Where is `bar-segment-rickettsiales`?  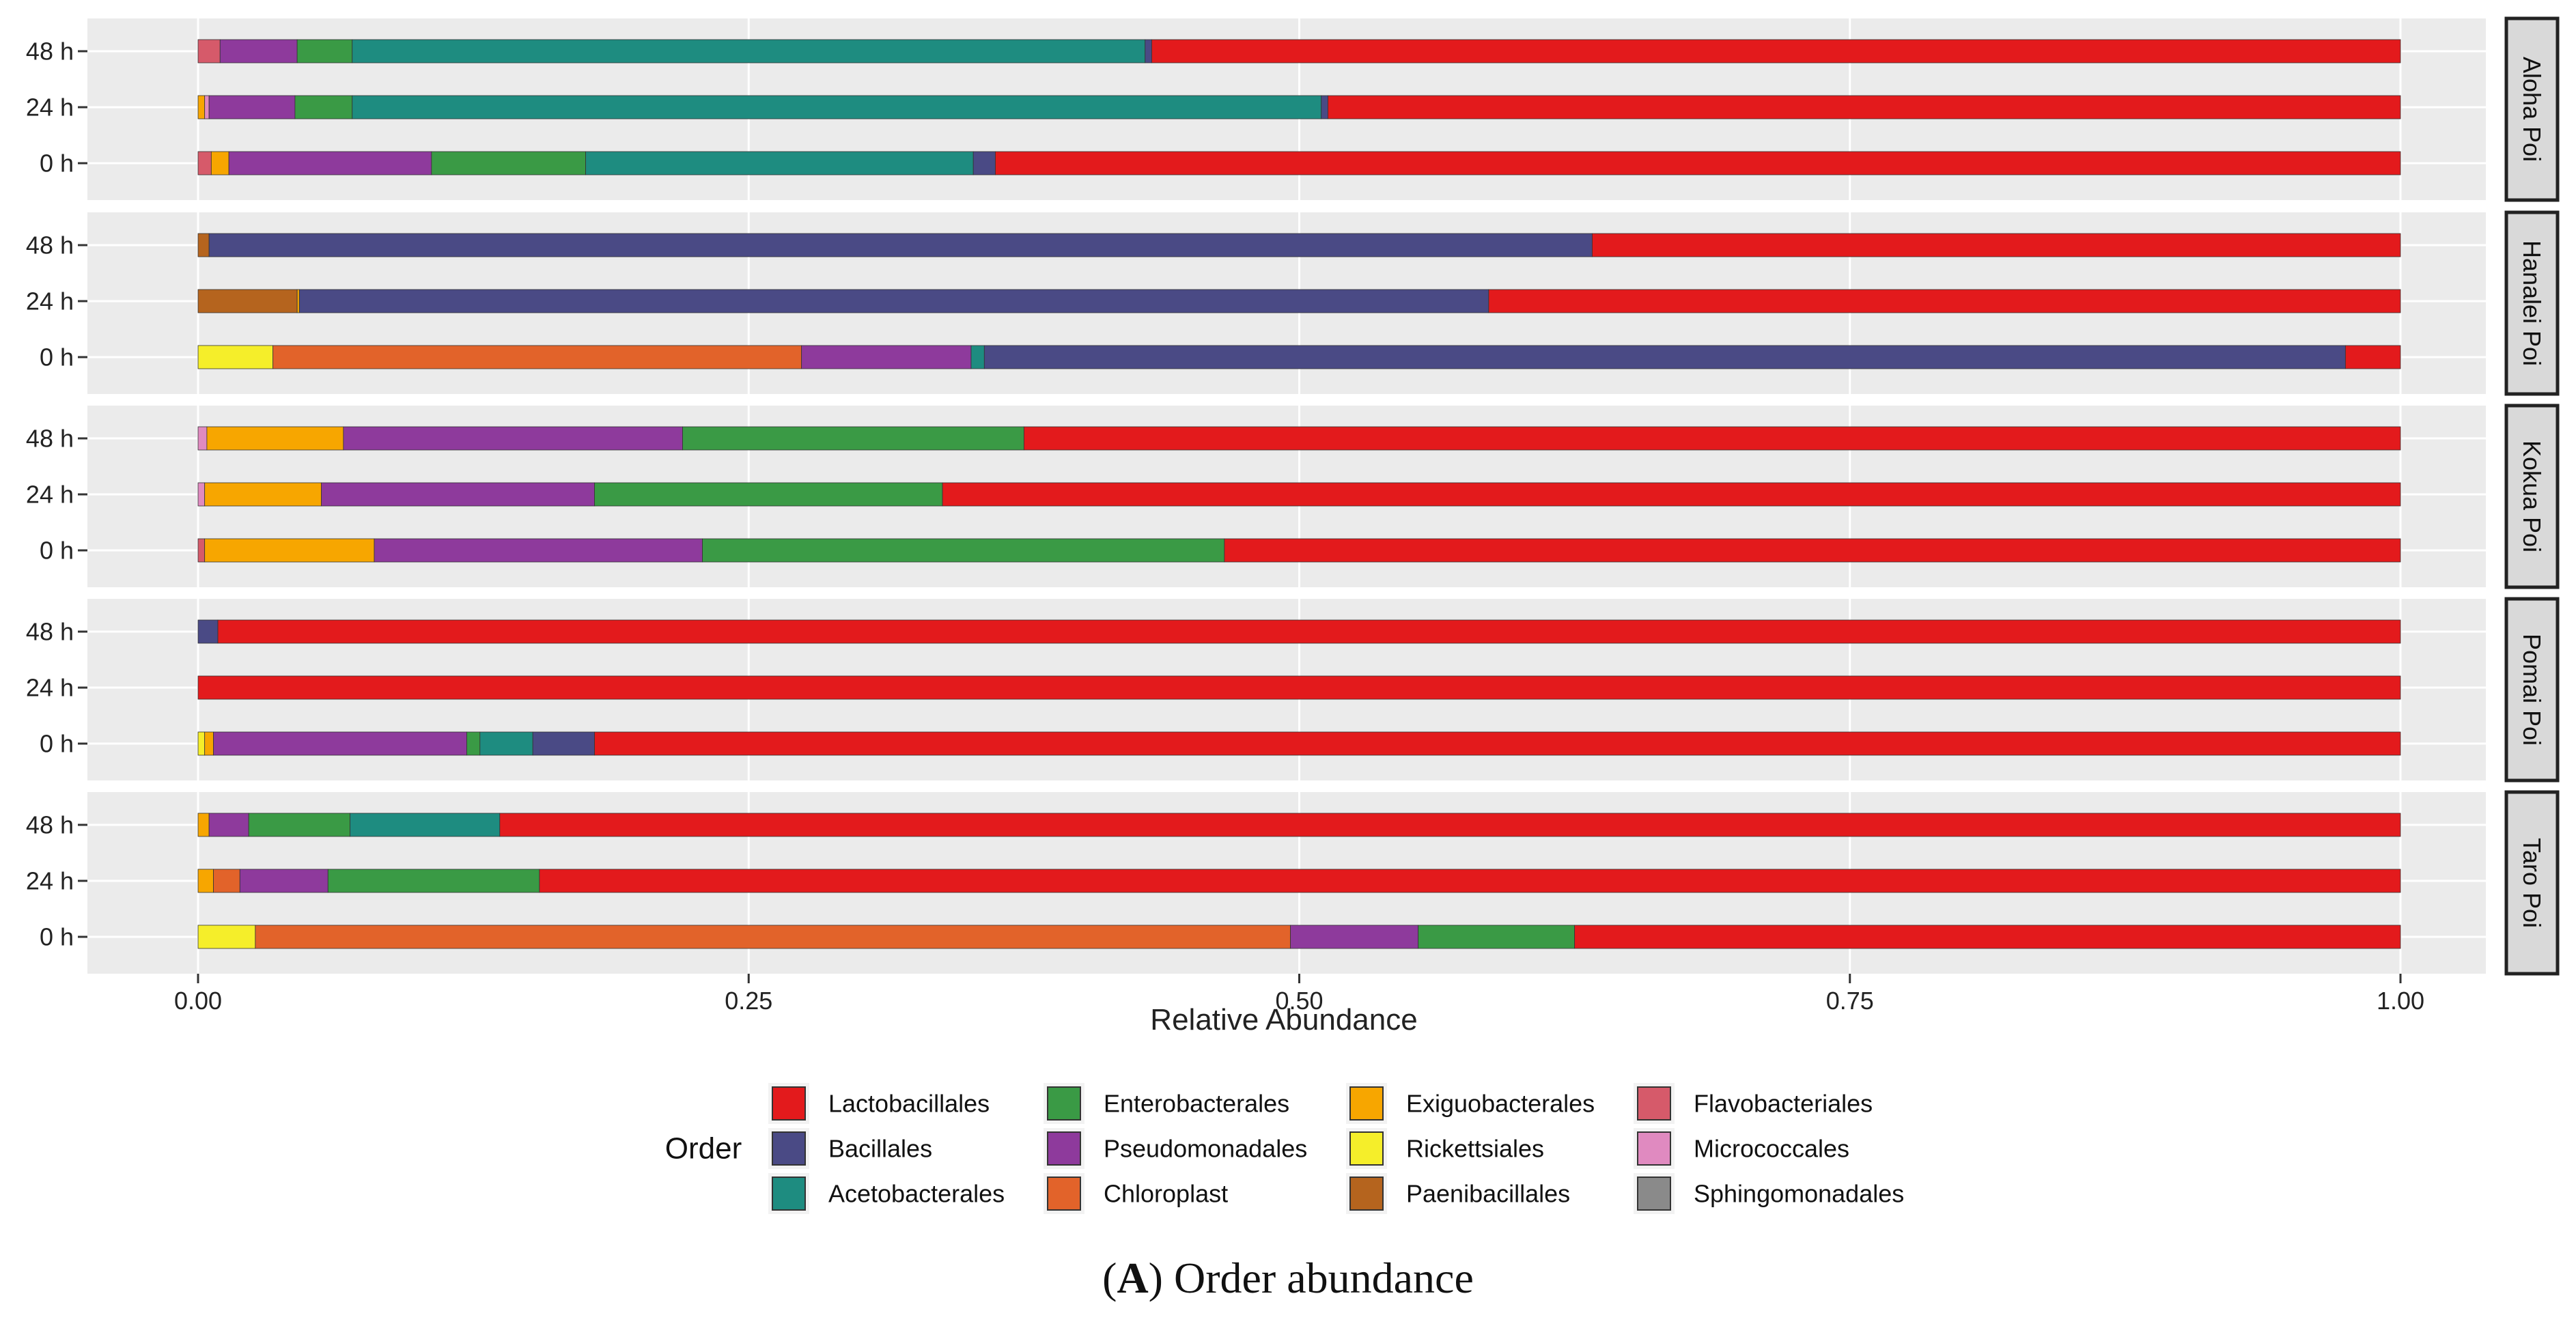
bar-segment-rickettsiales is located at coordinates (201, 743).